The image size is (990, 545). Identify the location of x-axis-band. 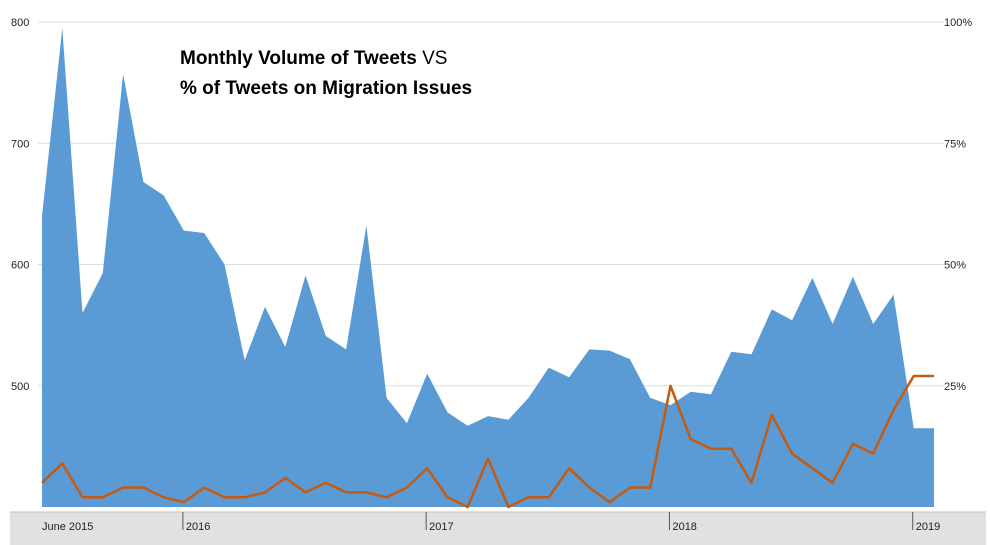
(498, 528).